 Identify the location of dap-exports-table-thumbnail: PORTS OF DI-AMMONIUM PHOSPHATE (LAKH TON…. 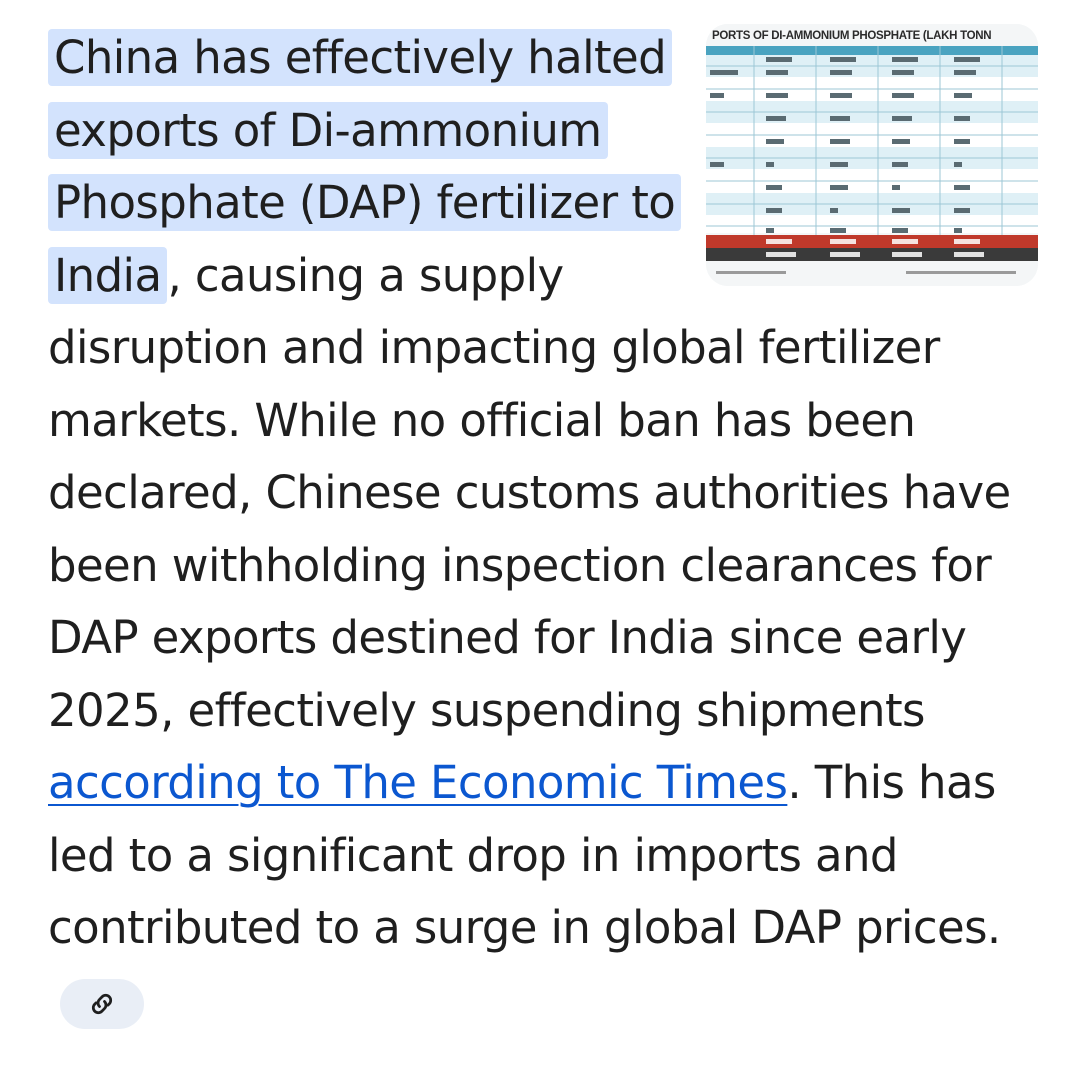
(872, 155).